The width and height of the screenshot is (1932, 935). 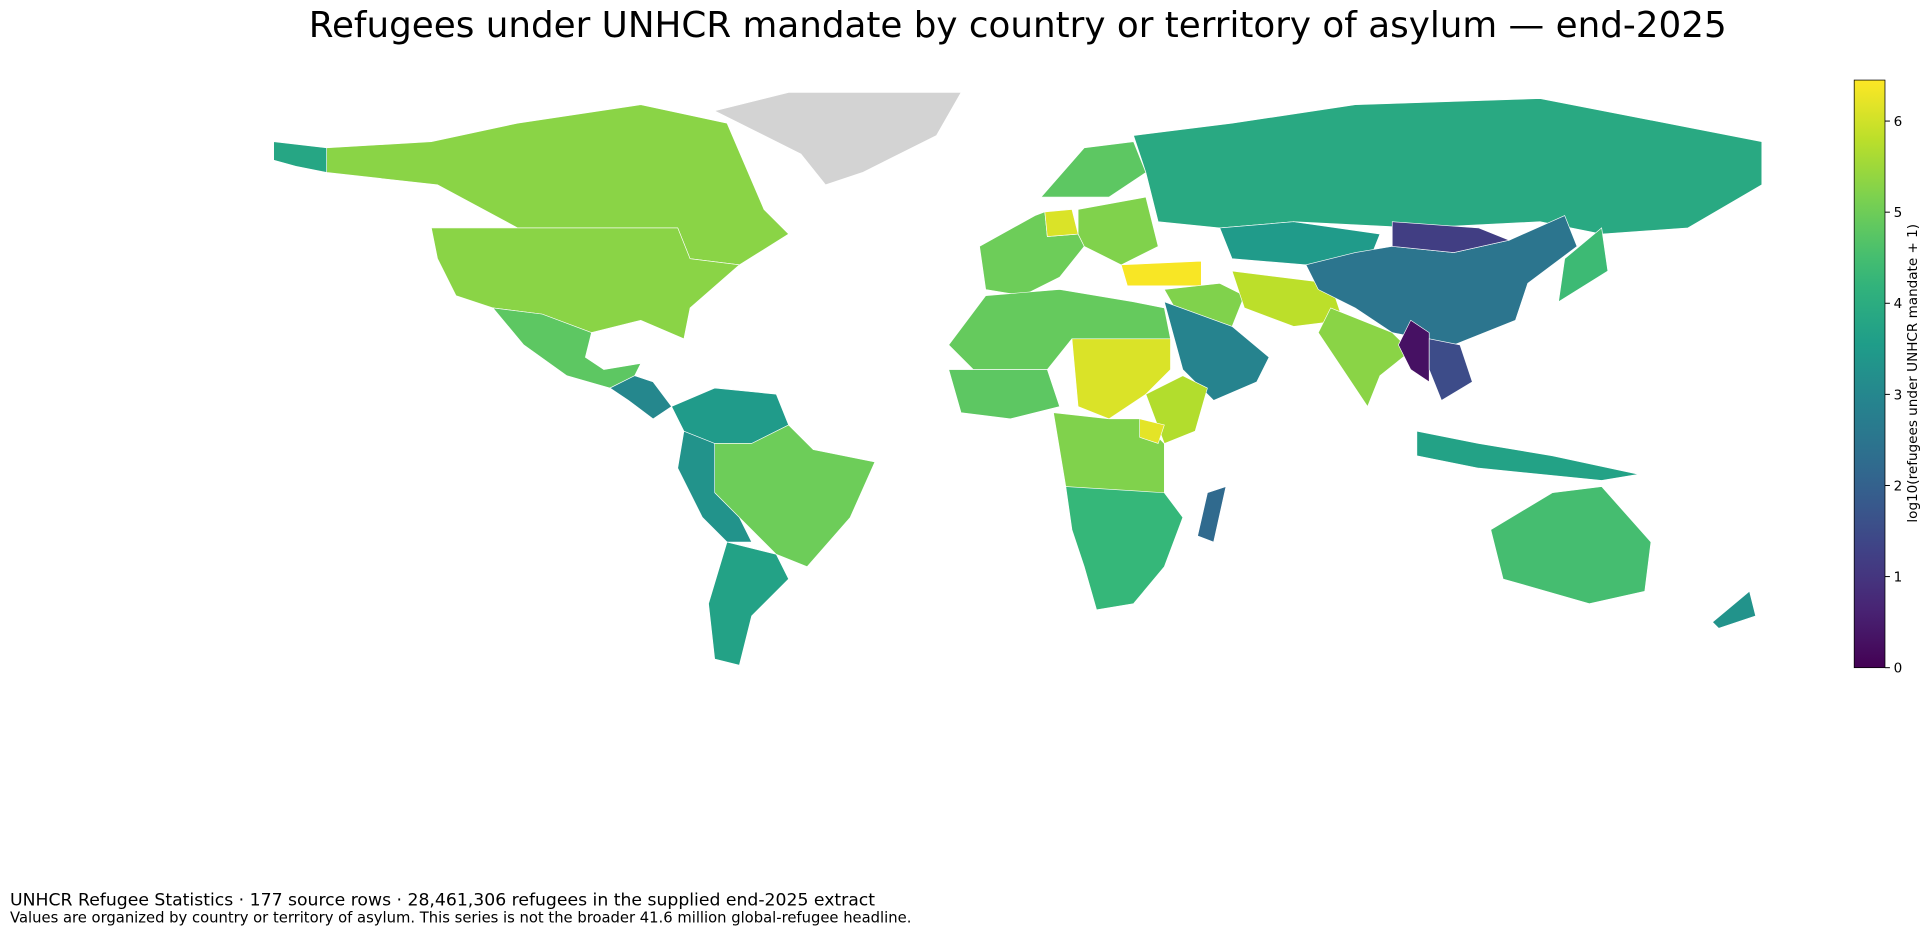 I want to click on colorbar-tick-label: 4, so click(x=1898, y=304).